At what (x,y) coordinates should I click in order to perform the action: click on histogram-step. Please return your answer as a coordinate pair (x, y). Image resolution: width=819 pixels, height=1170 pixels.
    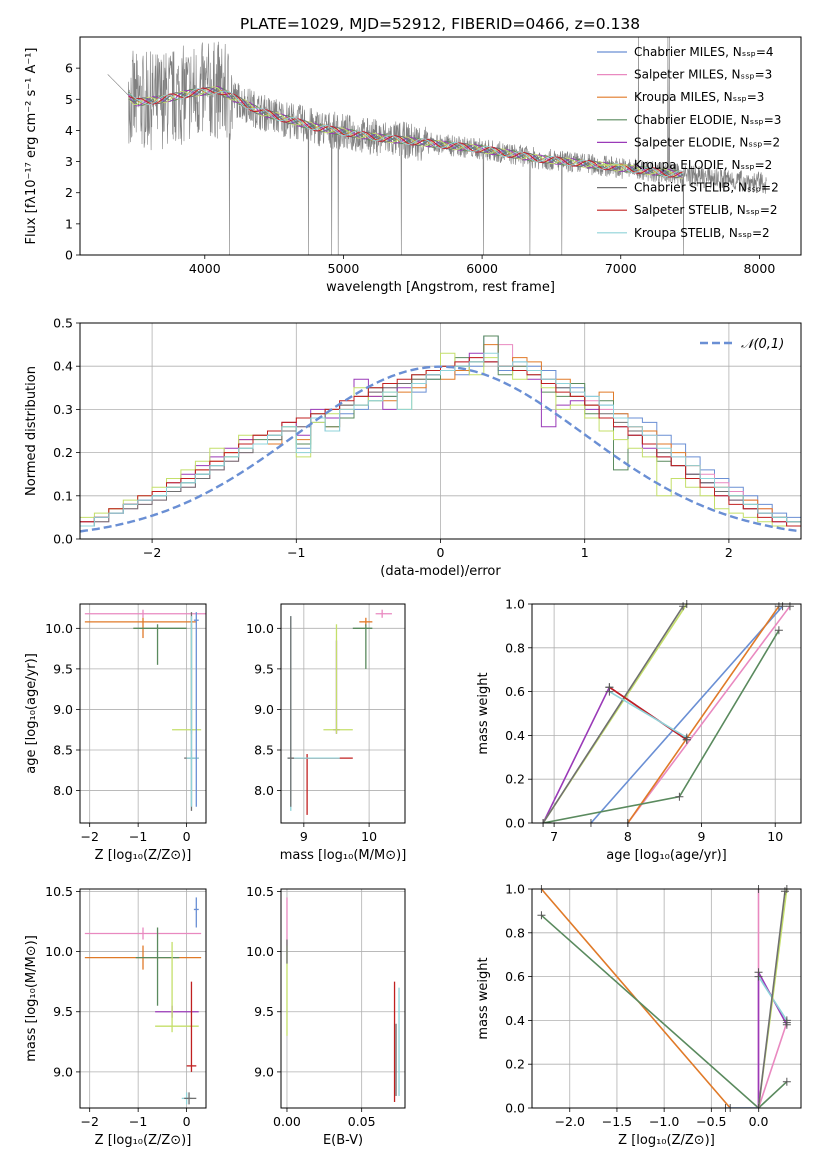
    Looking at the image, I should click on (440, 442).